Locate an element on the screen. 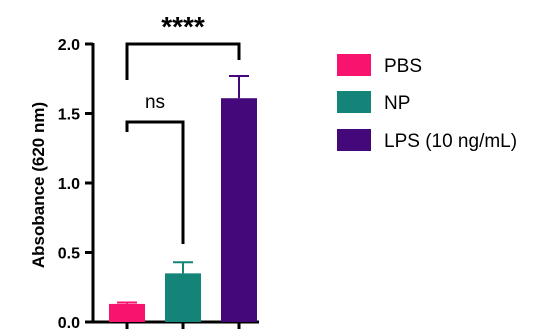 Image resolution: width=544 pixels, height=329 pixels. y-axis-label: Absobance (620 nm) is located at coordinates (38, 185).